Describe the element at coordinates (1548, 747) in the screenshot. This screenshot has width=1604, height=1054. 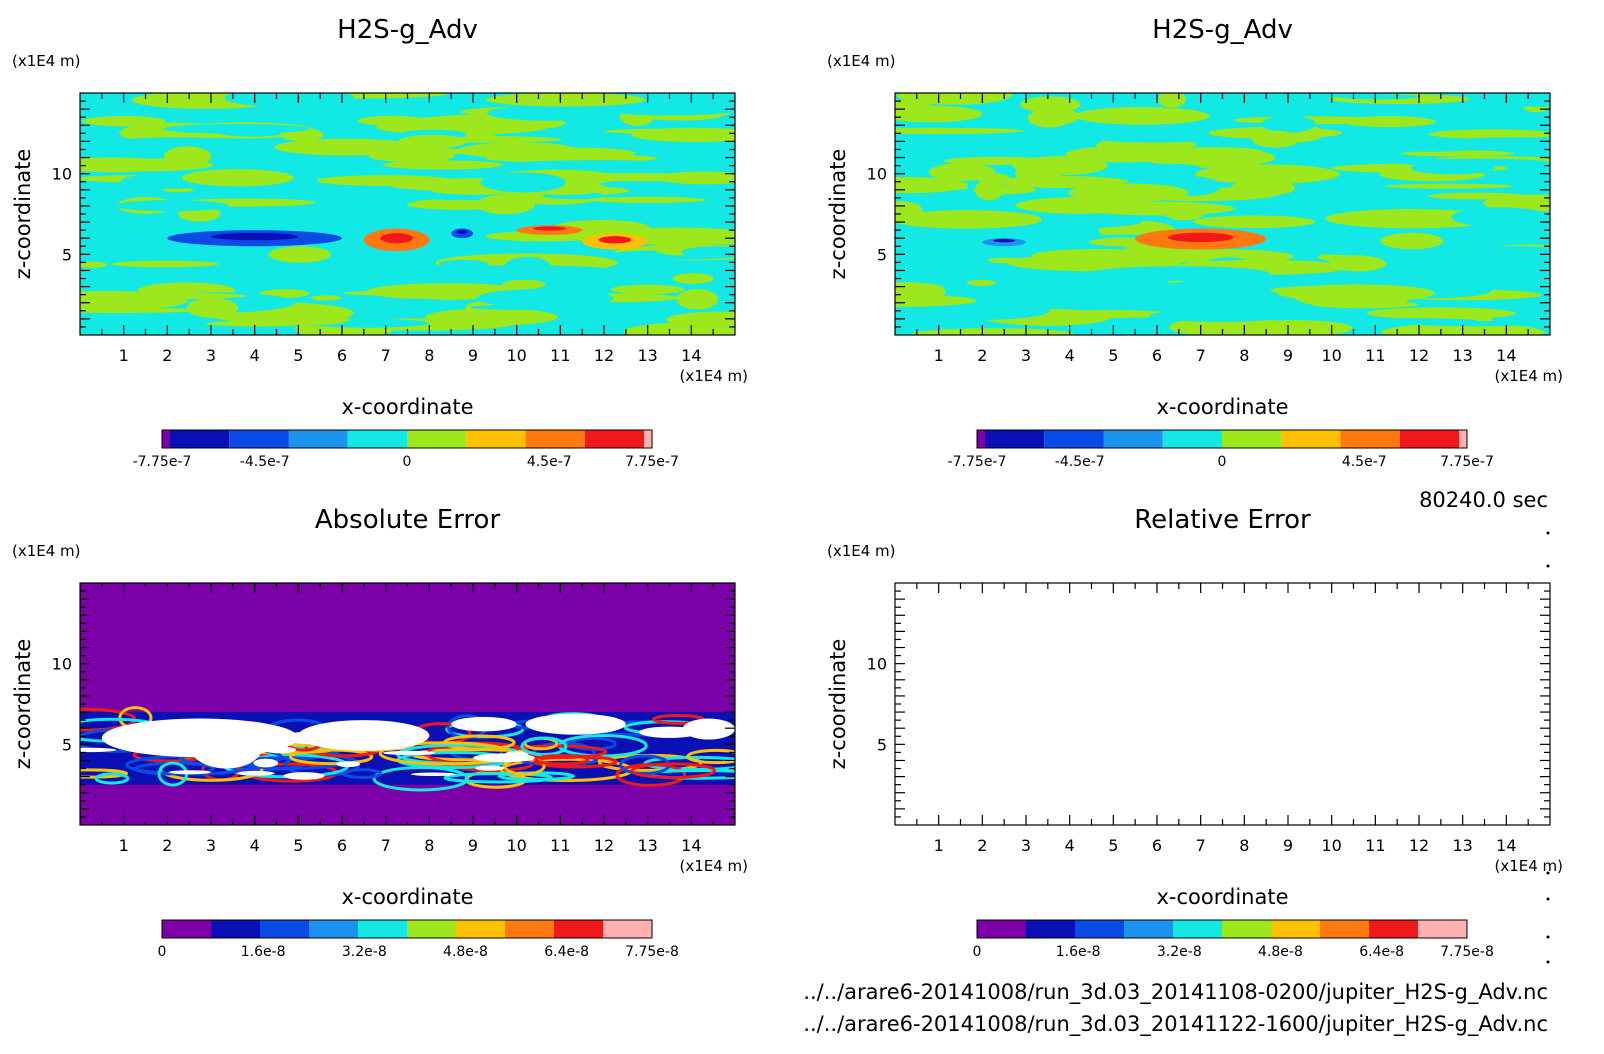
I see `margin-dots` at that location.